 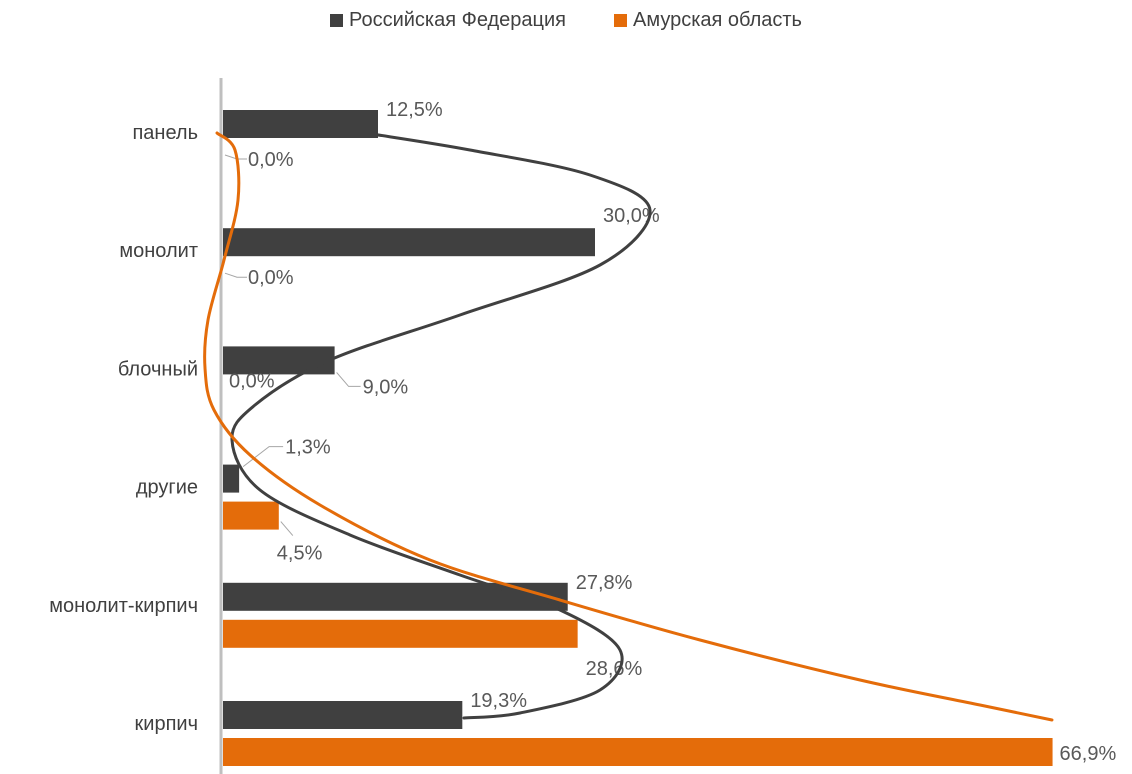 What do you see at coordinates (614, 669) in the screenshot?
I see `data-label-amur: 28,6%` at bounding box center [614, 669].